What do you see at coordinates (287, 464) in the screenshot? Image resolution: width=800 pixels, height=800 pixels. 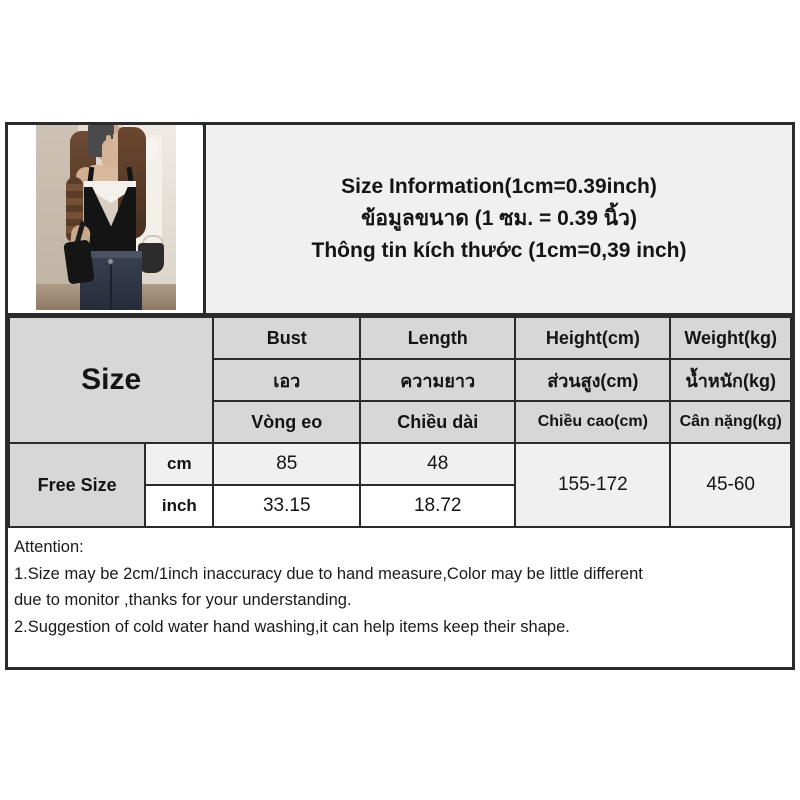 I see `value-bust-cm: 85` at bounding box center [287, 464].